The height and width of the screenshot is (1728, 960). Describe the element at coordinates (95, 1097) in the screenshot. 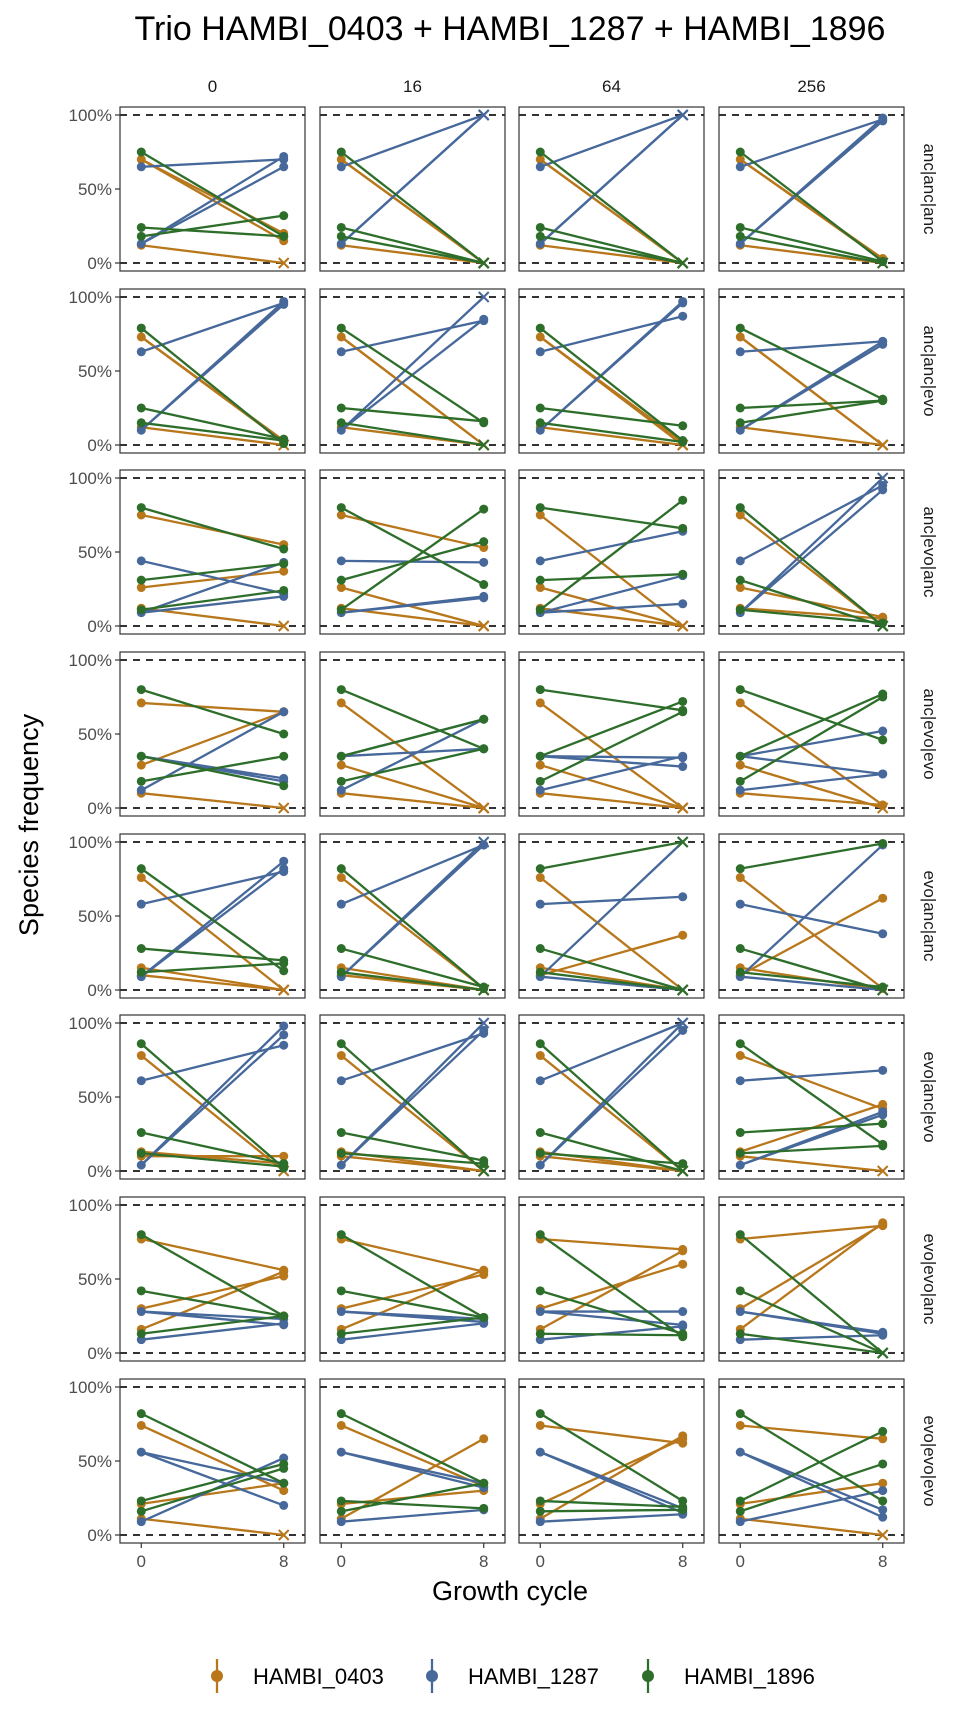

I see `y-tick-label: 50%` at that location.